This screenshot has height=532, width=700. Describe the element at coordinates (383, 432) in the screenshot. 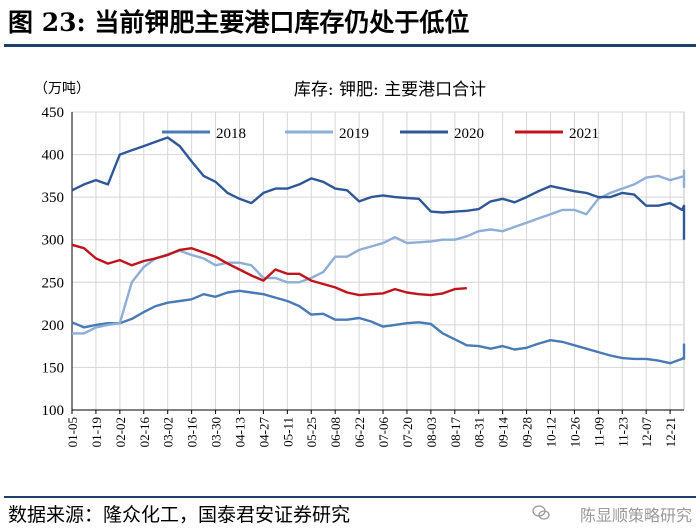

I see `x-tick-label: 07-06` at that location.